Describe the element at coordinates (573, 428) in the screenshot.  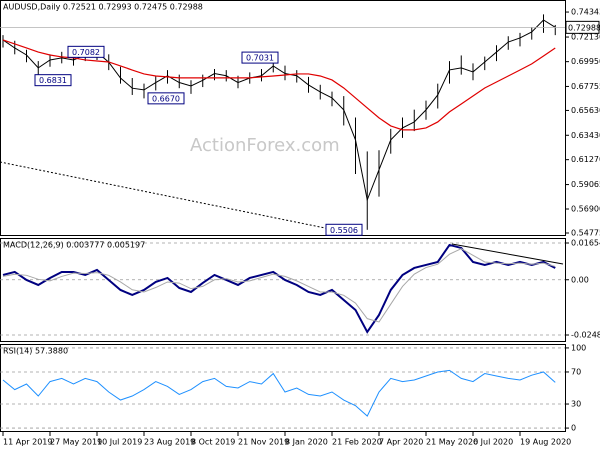
I see `y-tick-label: 0` at that location.